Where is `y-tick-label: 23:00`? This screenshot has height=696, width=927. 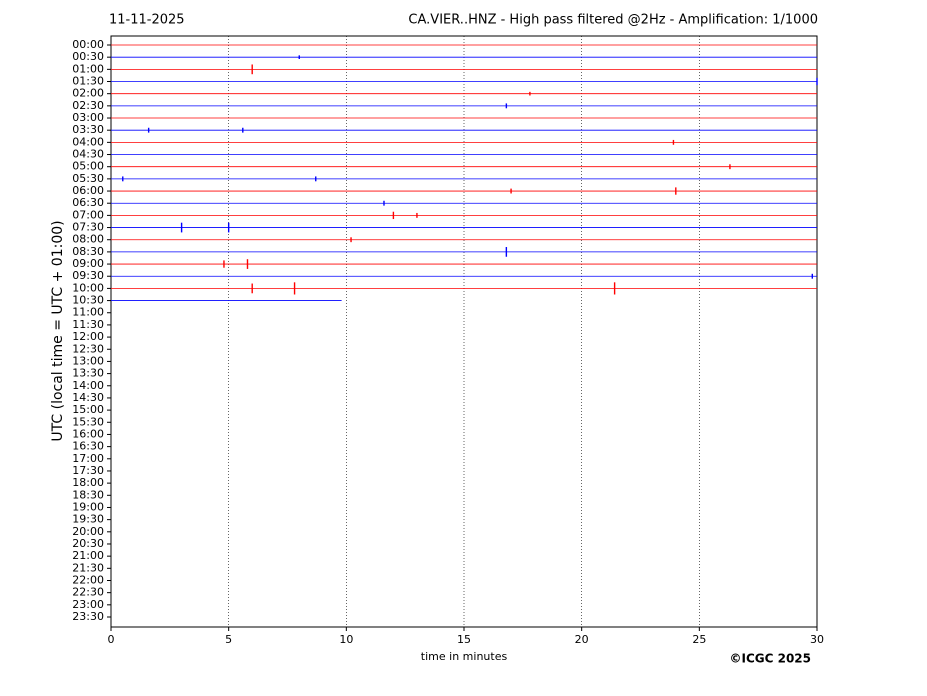
y-tick-label: 23:00 is located at coordinates (88, 604).